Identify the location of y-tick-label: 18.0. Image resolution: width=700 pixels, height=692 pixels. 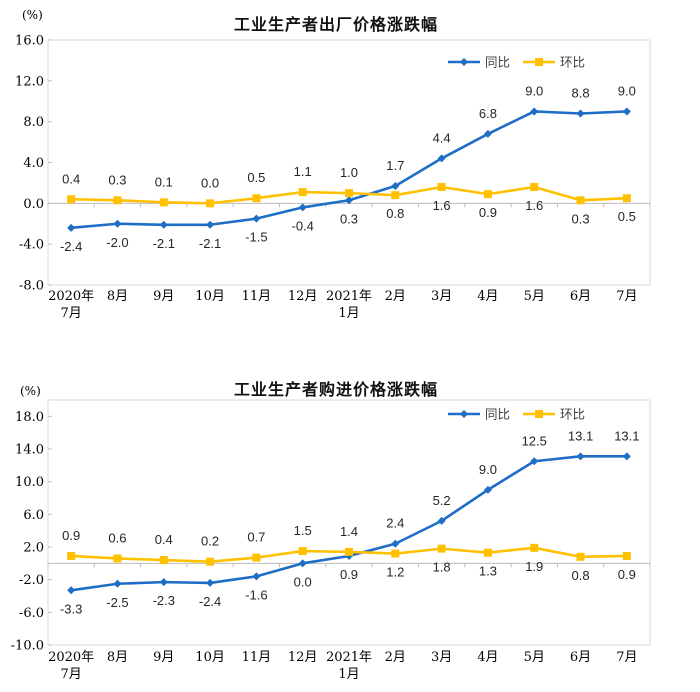
(29, 417).